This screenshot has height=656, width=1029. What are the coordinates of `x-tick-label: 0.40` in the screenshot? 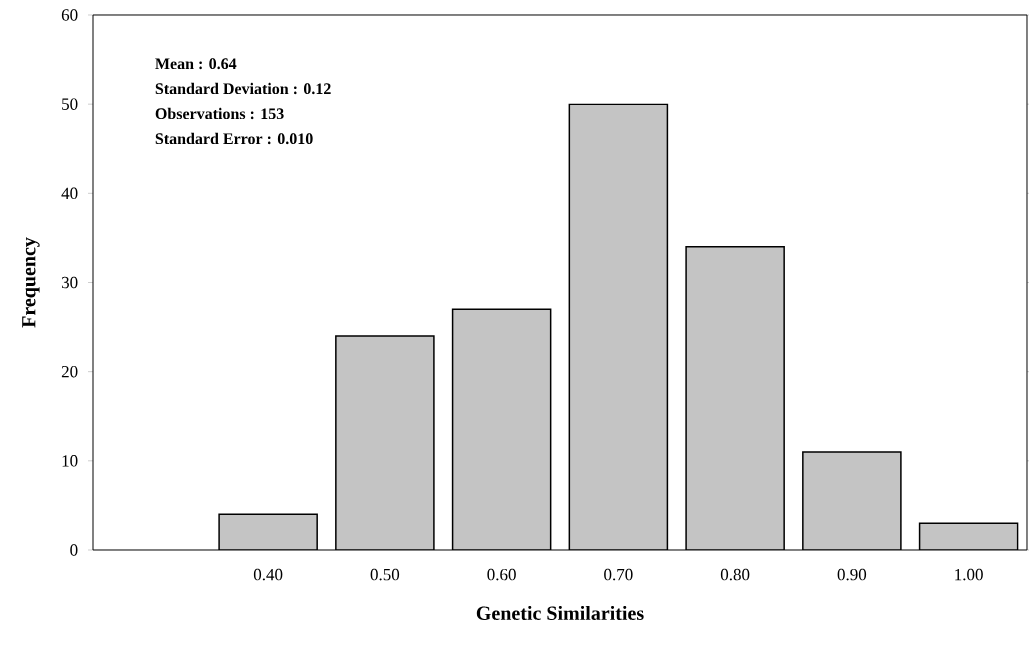 It's located at (268, 574).